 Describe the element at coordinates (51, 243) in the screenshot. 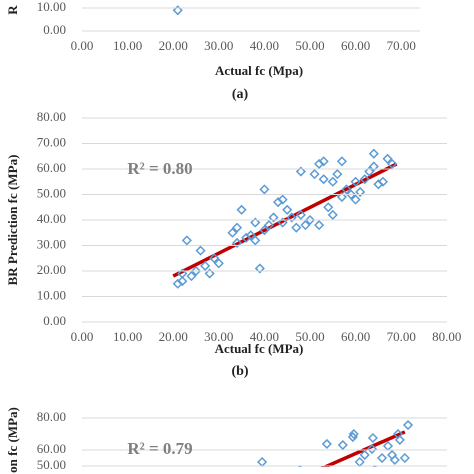

I see `y-tick-label: 30.00` at that location.